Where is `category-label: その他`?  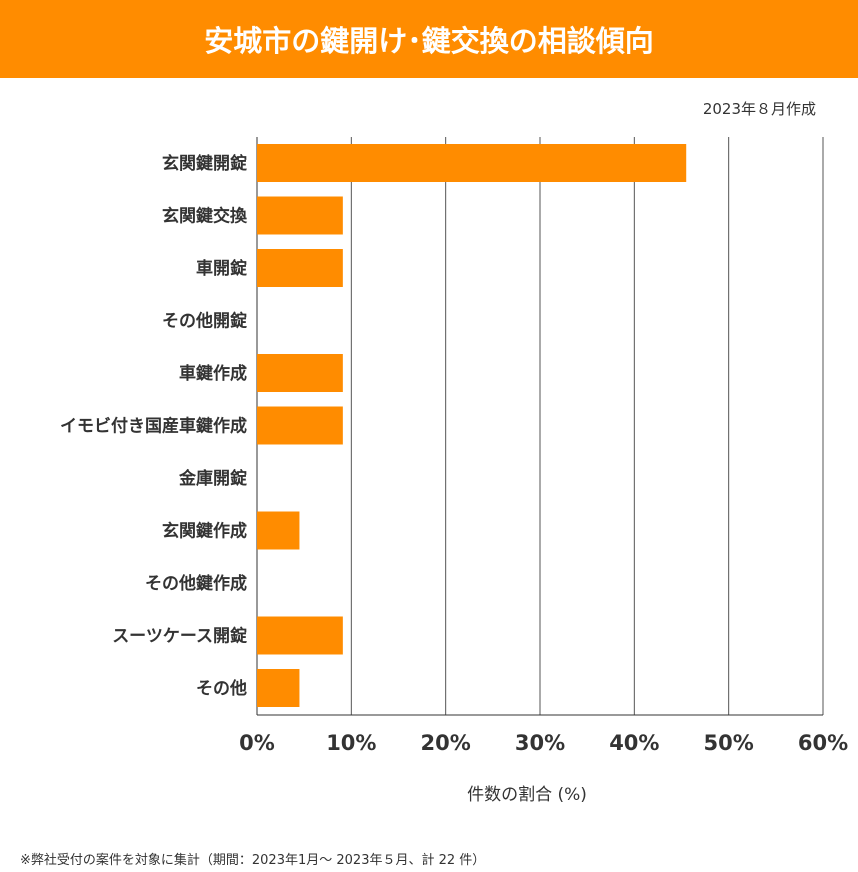
category-label: その他 is located at coordinates (221, 688).